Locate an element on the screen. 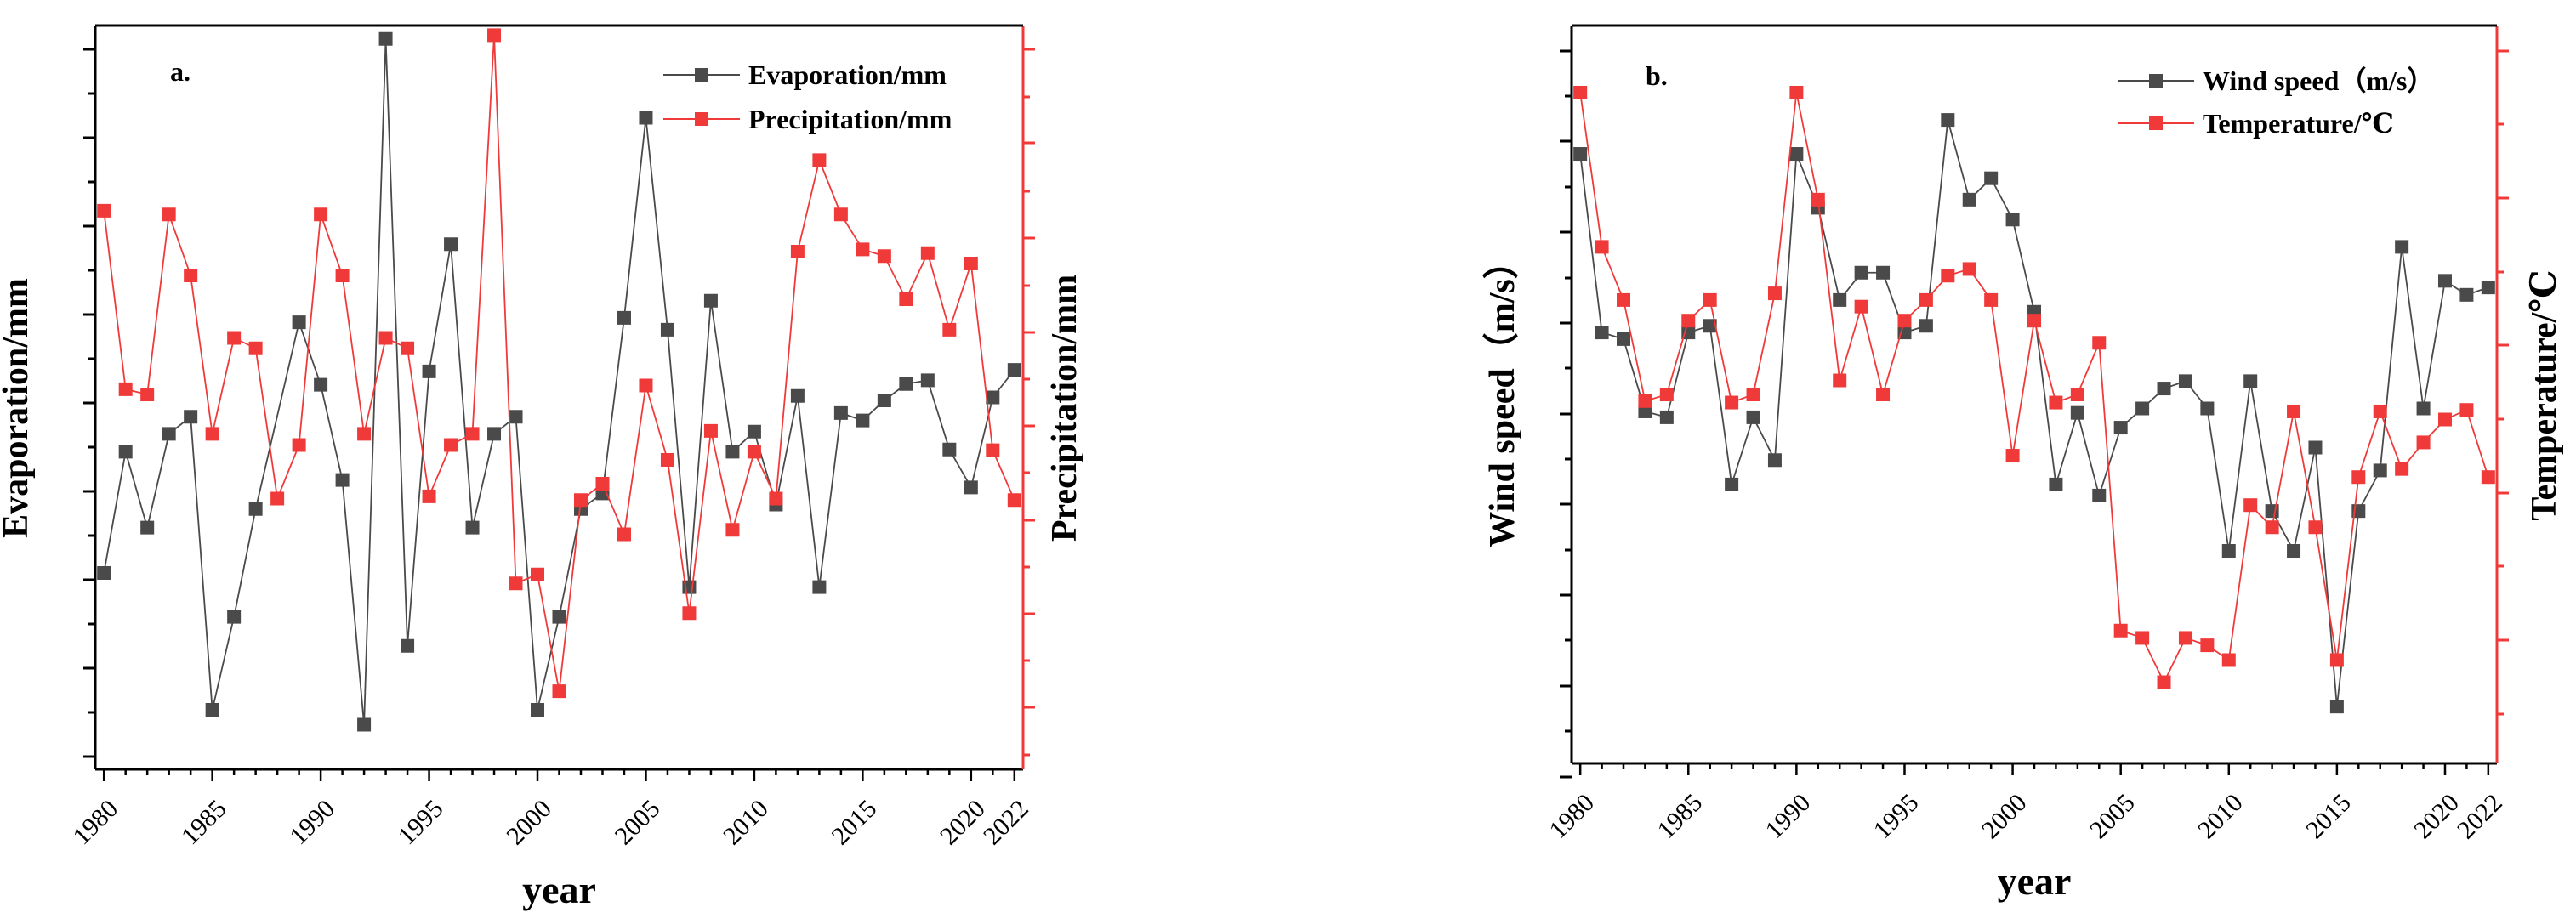  legend-label: Wind speed（m/s） is located at coordinates (2318, 80).